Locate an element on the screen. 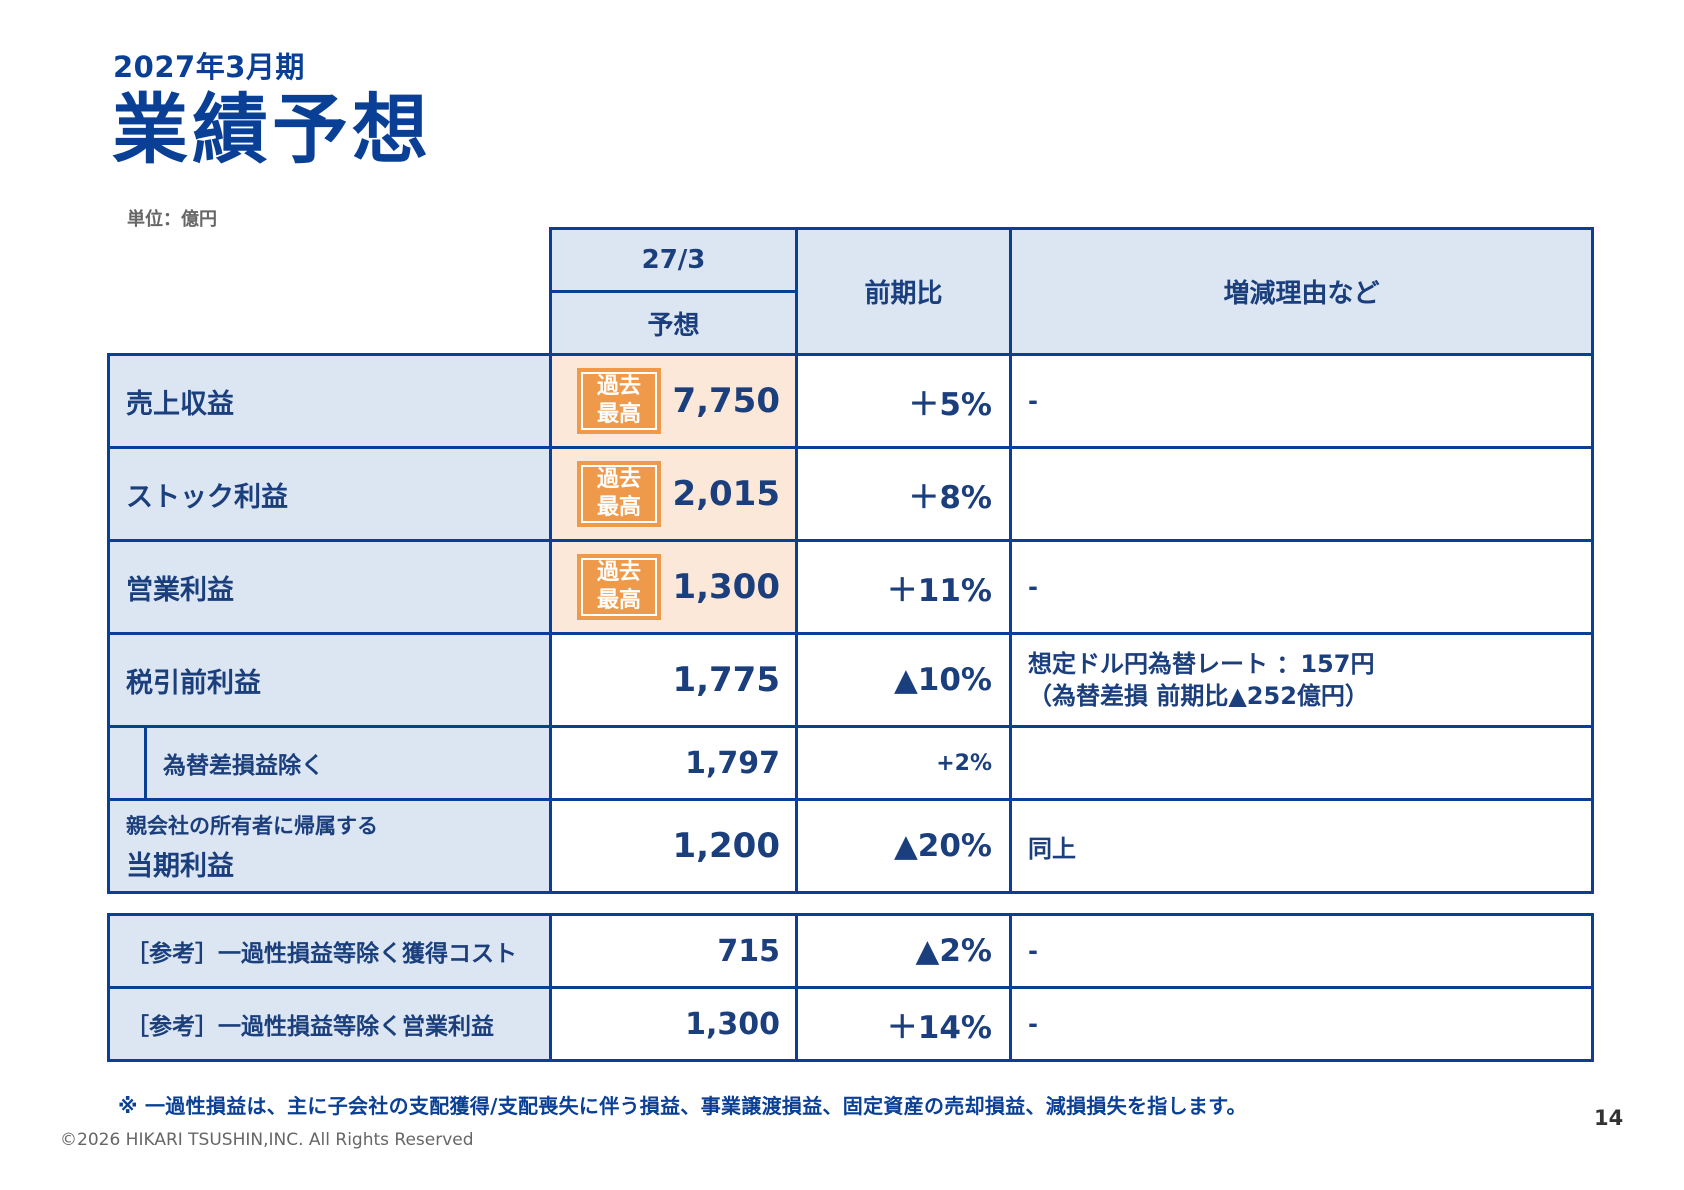 The image size is (1684, 1190). ref-label-acquisition-cost: ［参考］一過性損益等除く獲得コスト is located at coordinates (329, 951).